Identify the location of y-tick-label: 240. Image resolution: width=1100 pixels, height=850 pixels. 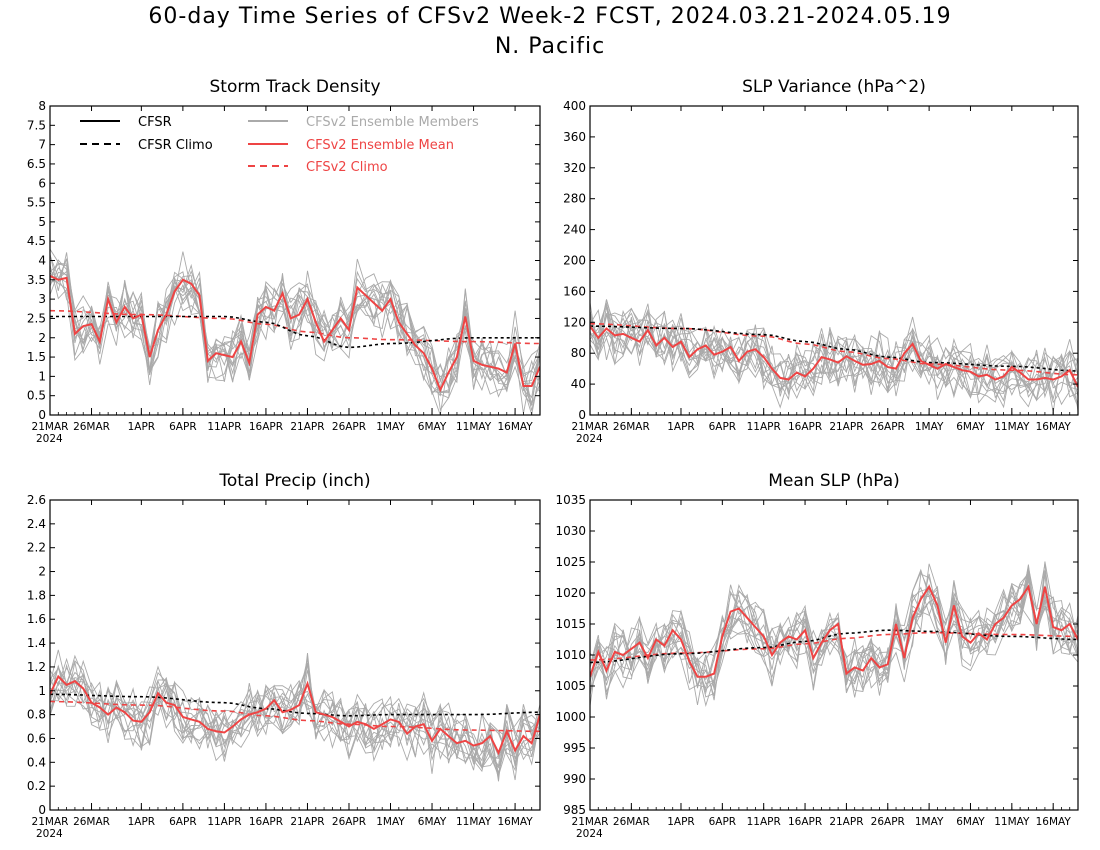
(574, 230).